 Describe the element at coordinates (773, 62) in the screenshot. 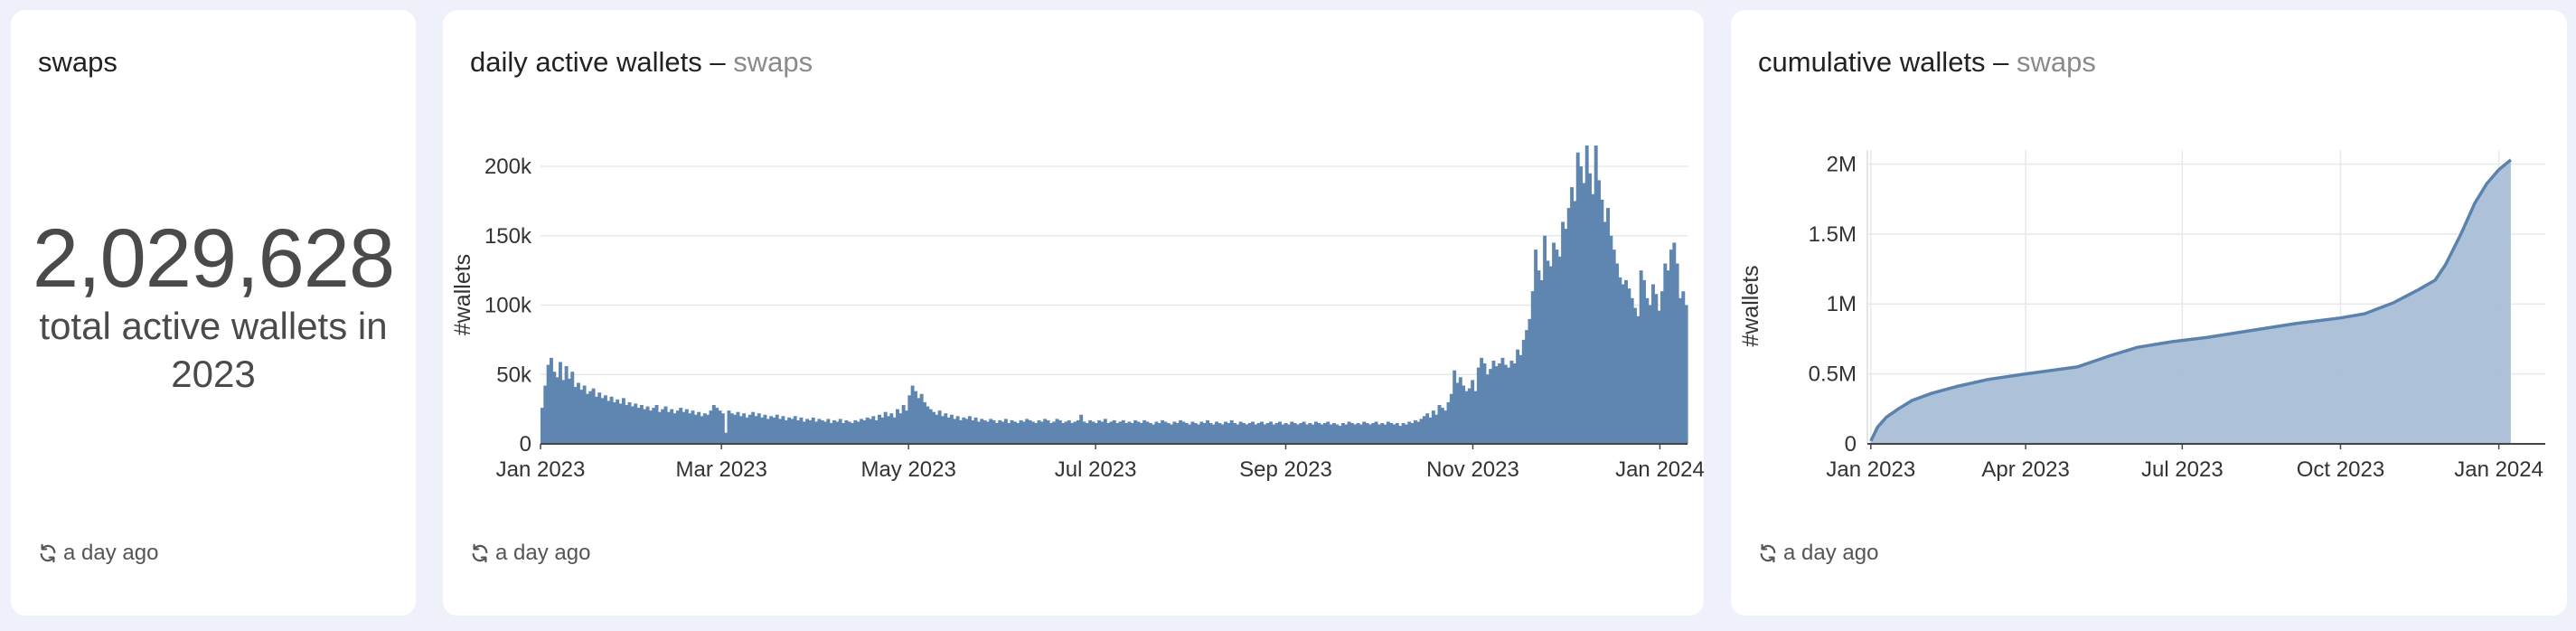

I see `card-subtitle: swaps` at that location.